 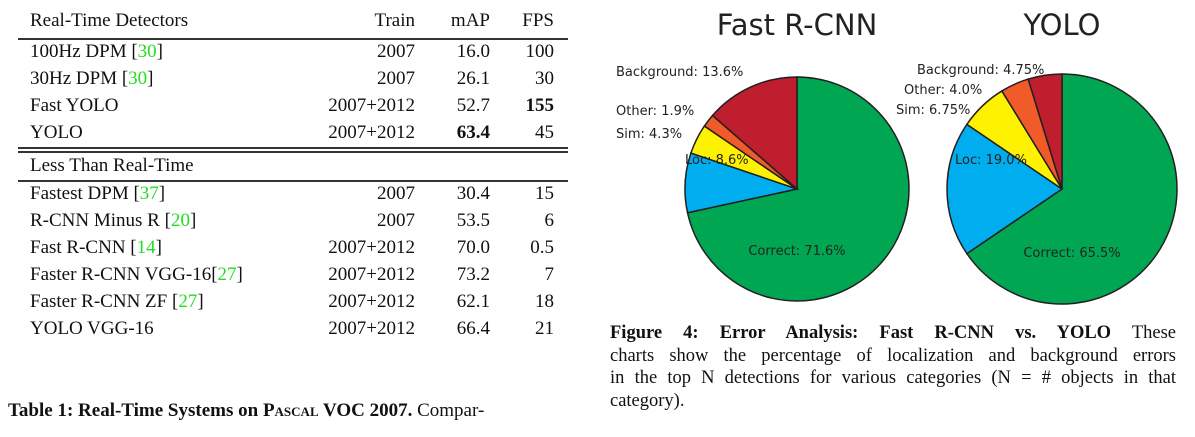 What do you see at coordinates (980, 70) in the screenshot?
I see `pie-label-background: Background: 4.75%` at bounding box center [980, 70].